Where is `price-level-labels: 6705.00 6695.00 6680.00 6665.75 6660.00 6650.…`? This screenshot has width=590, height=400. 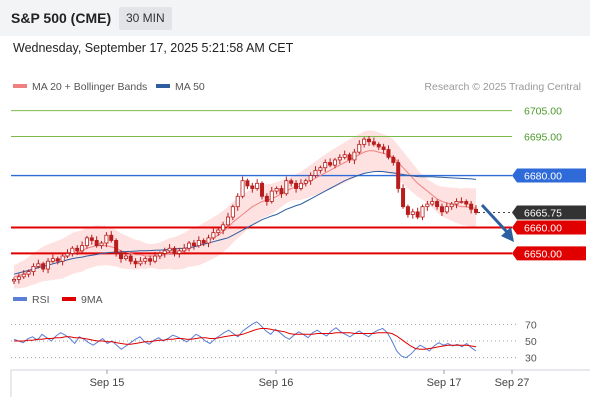
price-level-labels: 6705.00 6695.00 6680.00 6665.75 6660.00 6650.… is located at coordinates (549, 183).